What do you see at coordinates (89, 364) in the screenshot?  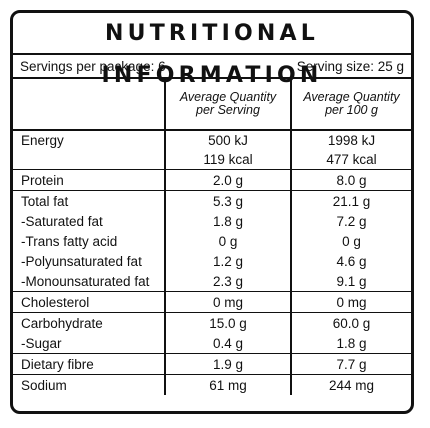 I see `row-label: Dietary fibre` at bounding box center [89, 364].